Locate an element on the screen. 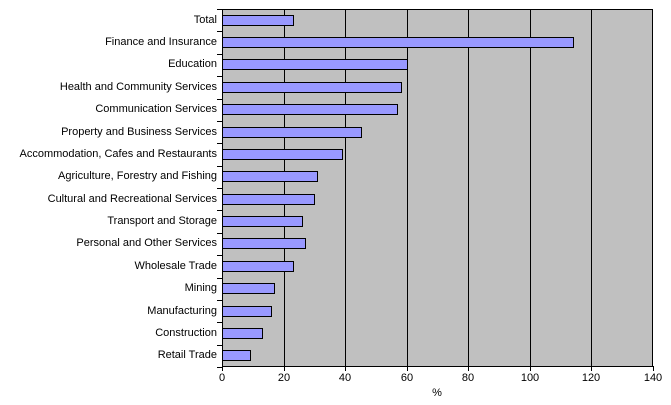 Image resolution: width=671 pixels, height=405 pixels. category-label: Agriculture, Forestry and Fishing is located at coordinates (137, 176).